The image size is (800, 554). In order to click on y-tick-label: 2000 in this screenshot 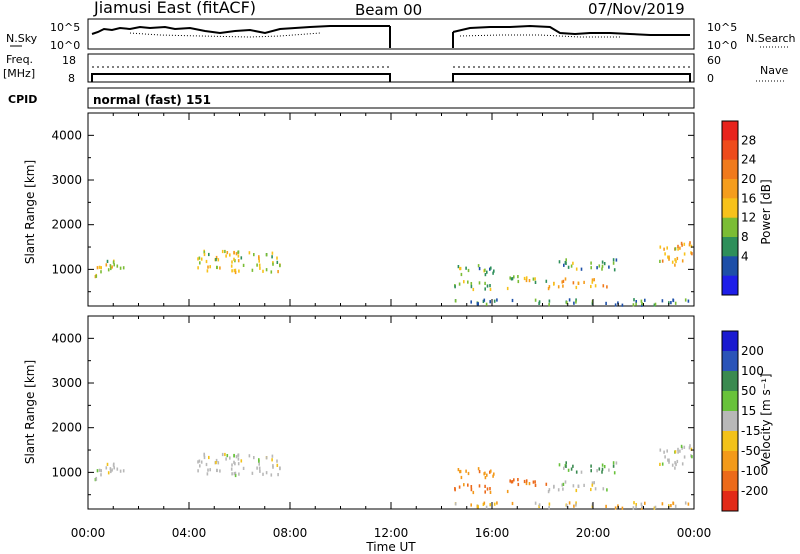, I will do `click(66, 428)`.